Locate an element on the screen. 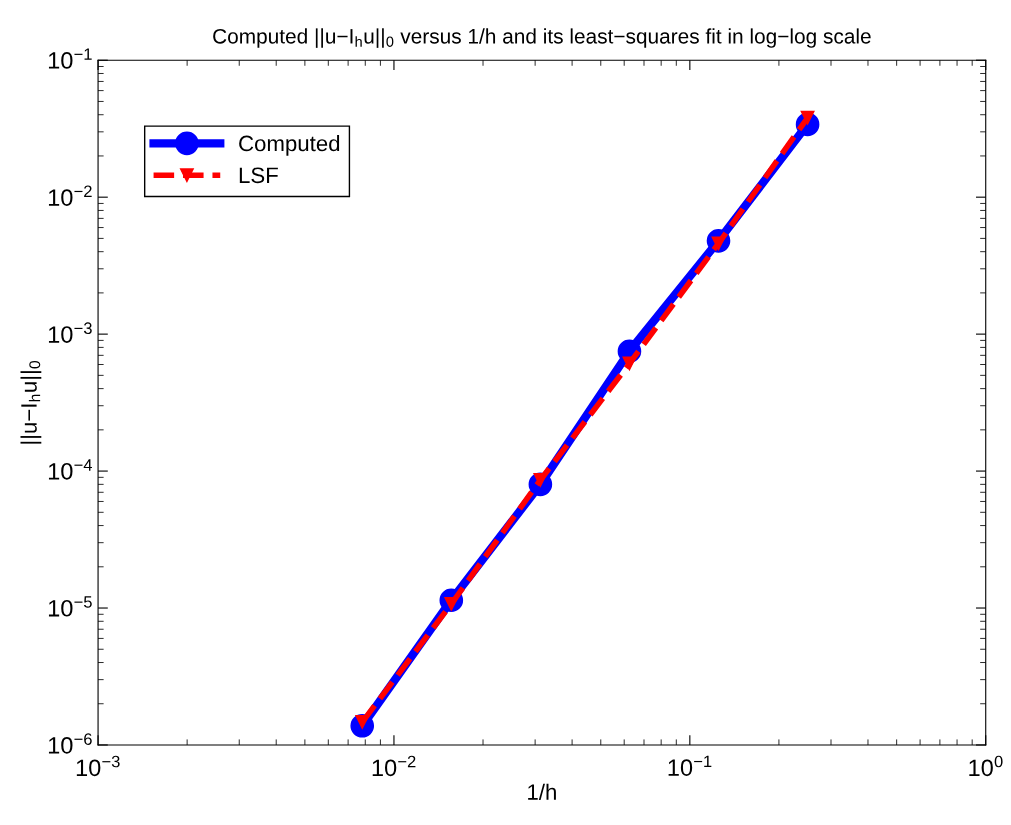 The width and height of the screenshot is (1011, 825). x-tick-label: 10$^{−2}$ is located at coordinates (394, 766).